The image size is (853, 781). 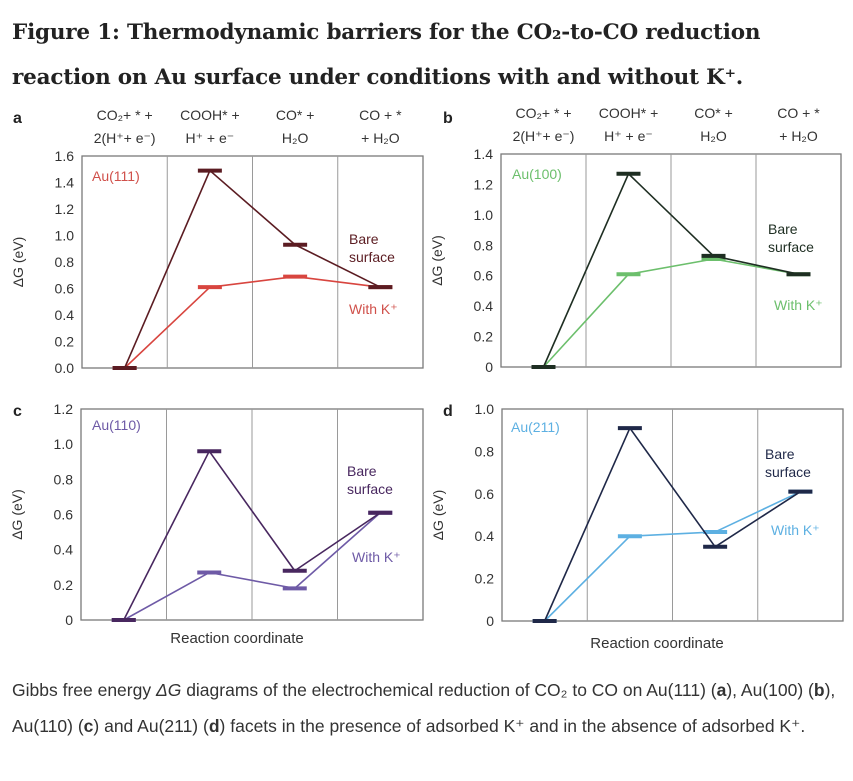 I want to click on panel-letter: b, so click(x=448, y=118).